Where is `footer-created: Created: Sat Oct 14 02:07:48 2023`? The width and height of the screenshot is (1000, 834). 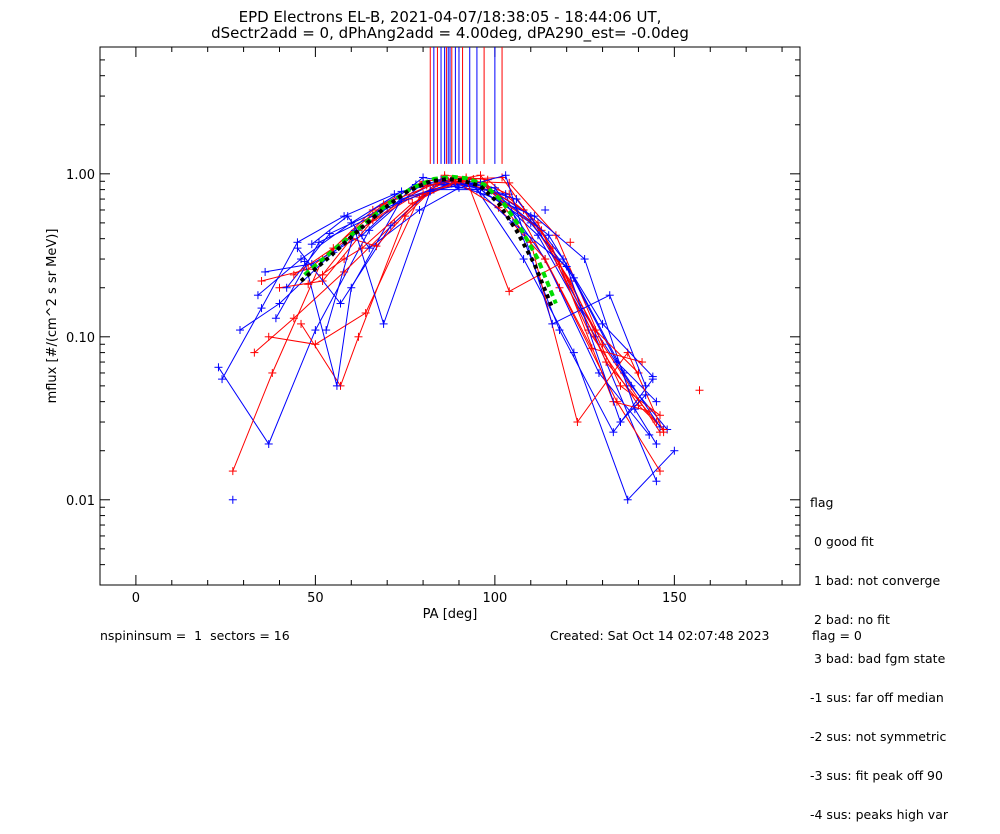 footer-created: Created: Sat Oct 14 02:07:48 2023 is located at coordinates (660, 635).